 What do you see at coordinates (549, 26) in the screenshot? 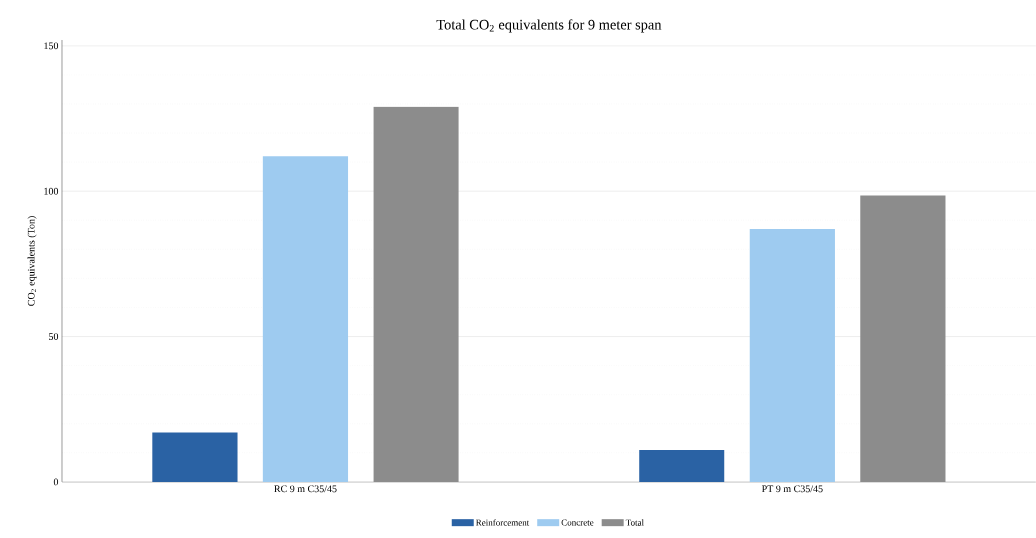
I see `chart-title: Total CO$_{2}$ equivalents for 9 meter span` at bounding box center [549, 26].